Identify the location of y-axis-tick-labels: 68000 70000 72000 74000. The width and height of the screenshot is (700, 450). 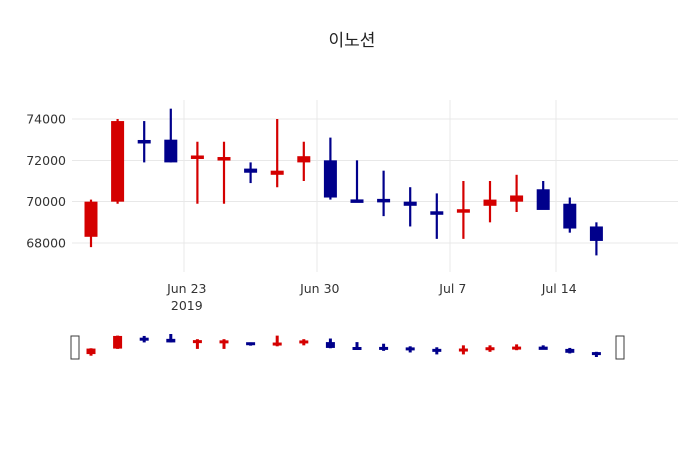
(46, 181).